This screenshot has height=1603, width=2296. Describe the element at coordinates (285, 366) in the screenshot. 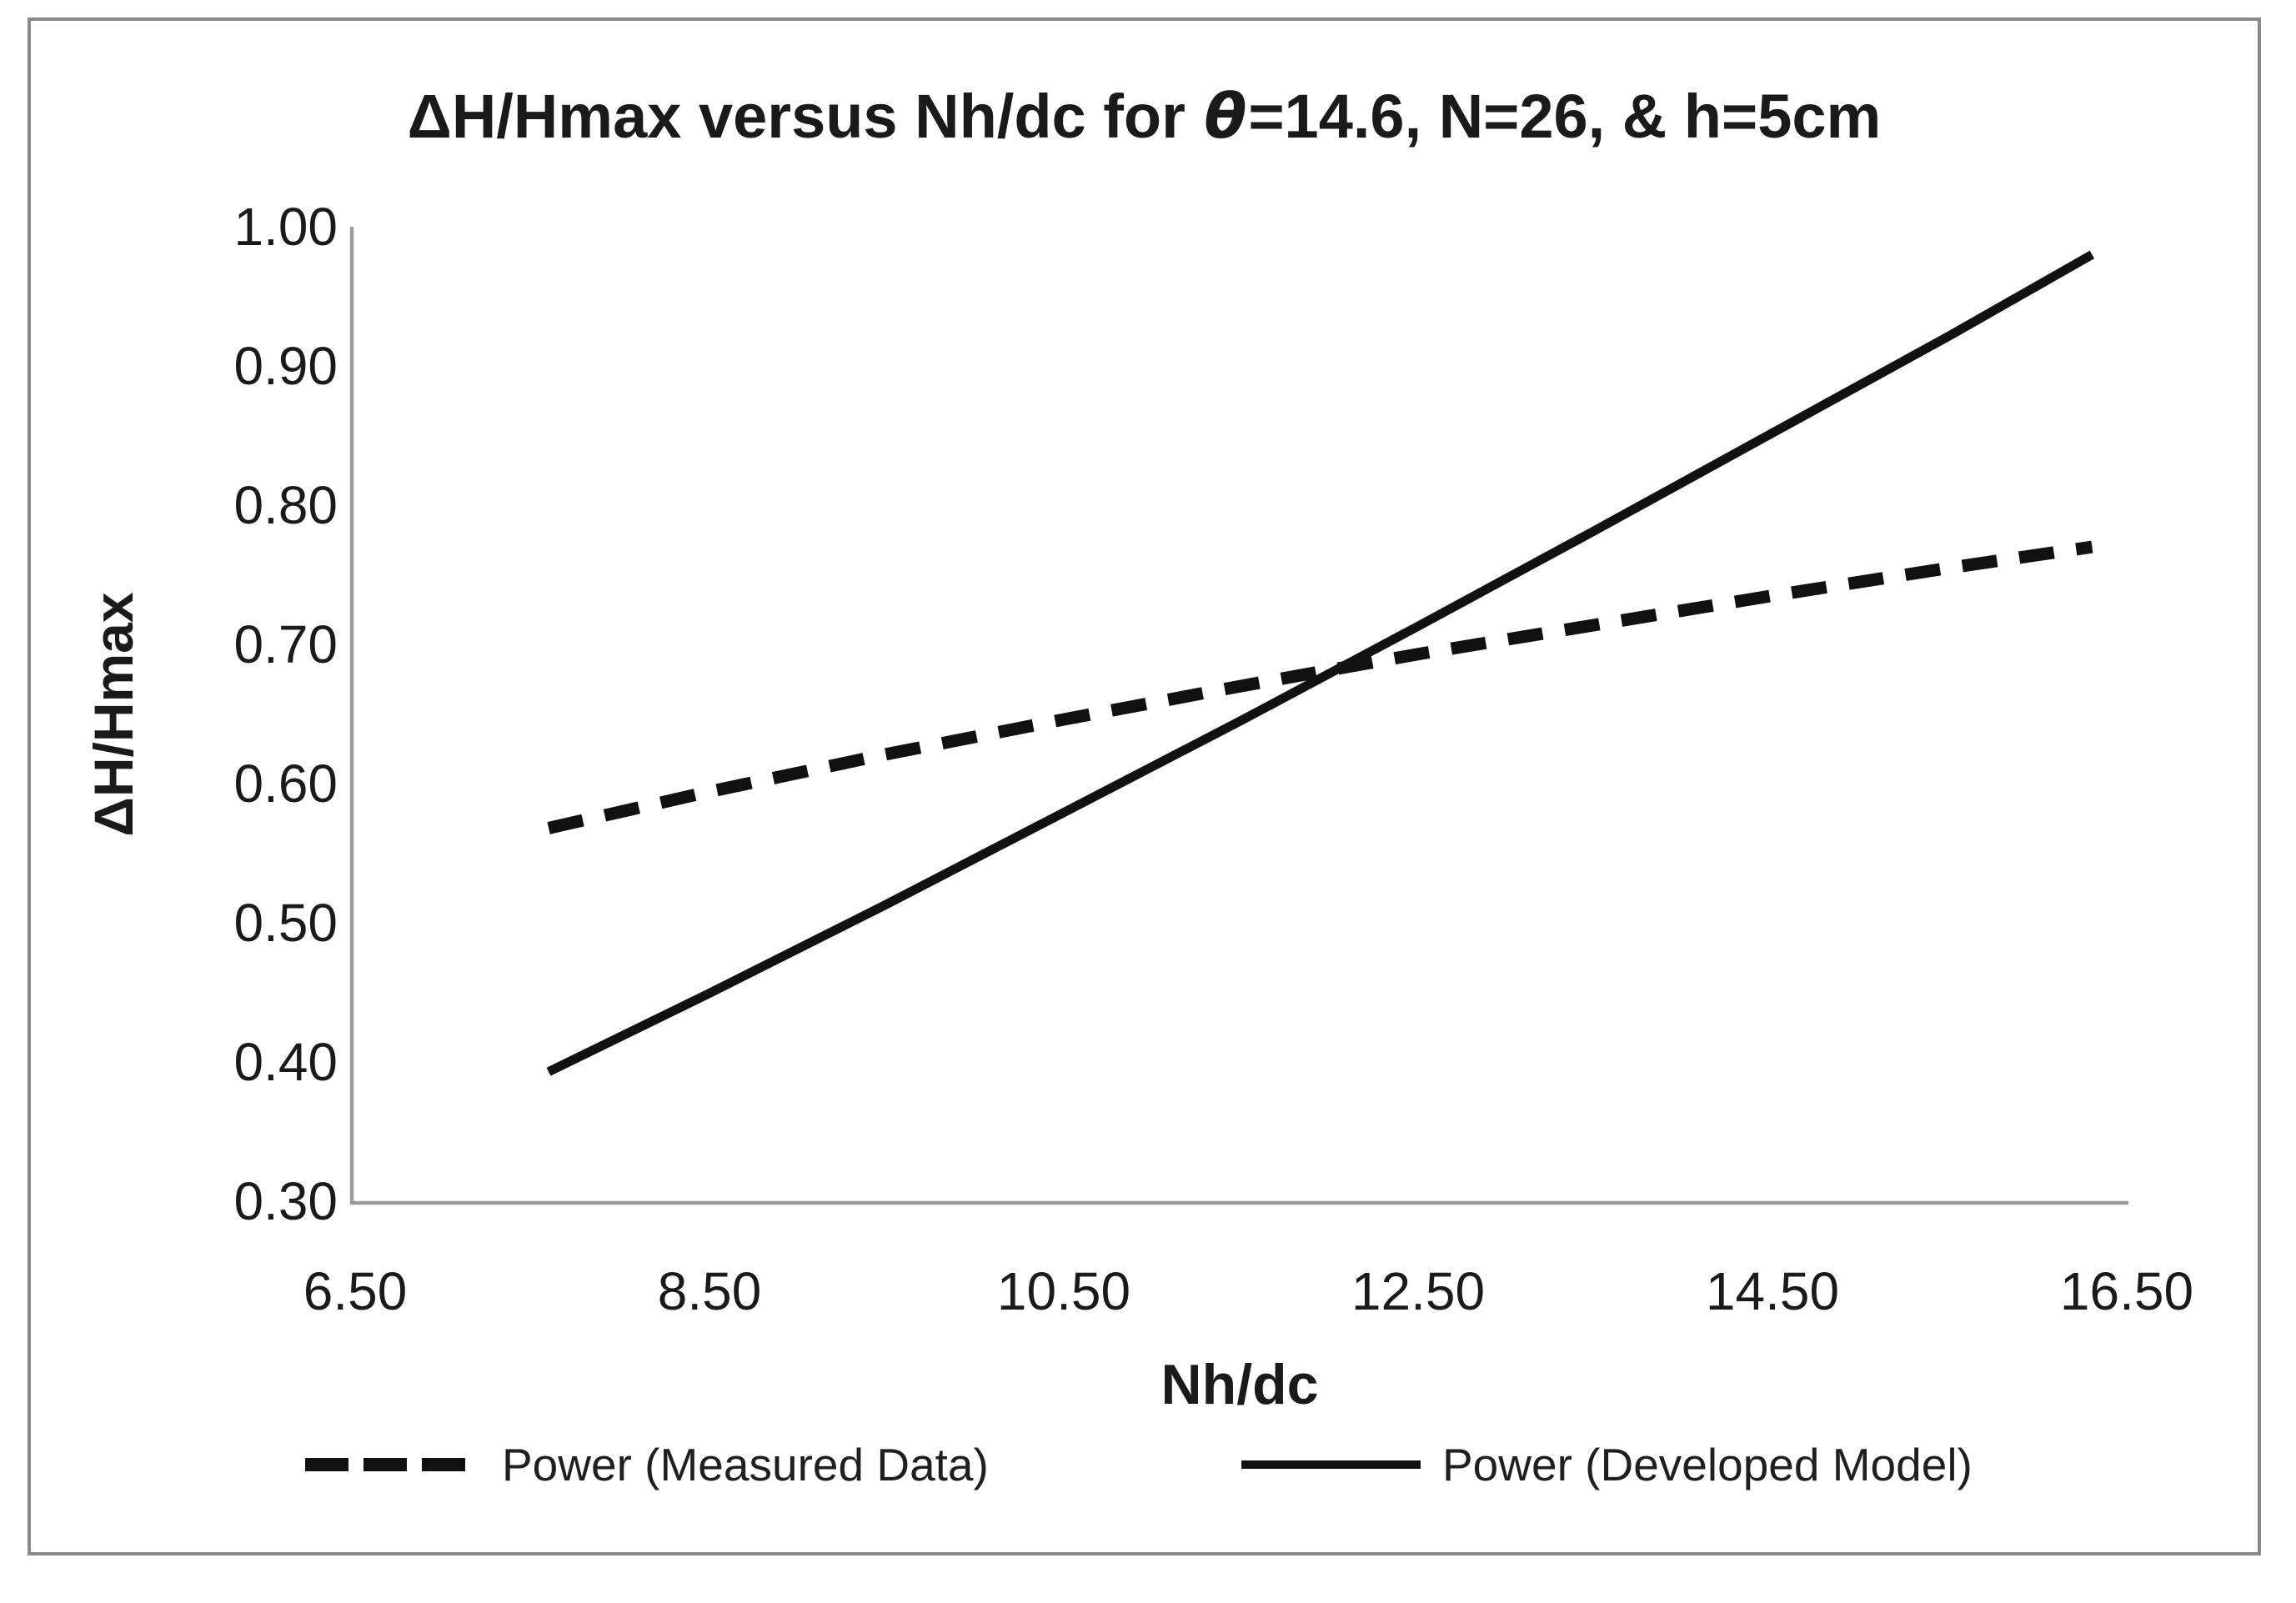

I see `y-tick-label: 0.90` at that location.